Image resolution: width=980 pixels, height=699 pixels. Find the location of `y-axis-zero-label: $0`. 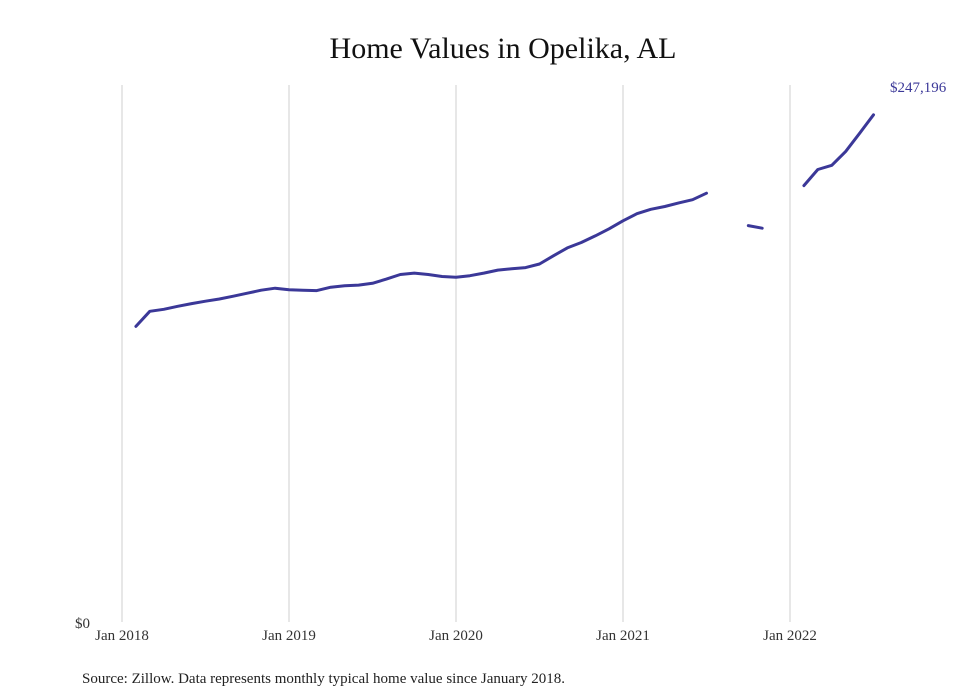

y-axis-zero-label: $0 is located at coordinates (82, 624).